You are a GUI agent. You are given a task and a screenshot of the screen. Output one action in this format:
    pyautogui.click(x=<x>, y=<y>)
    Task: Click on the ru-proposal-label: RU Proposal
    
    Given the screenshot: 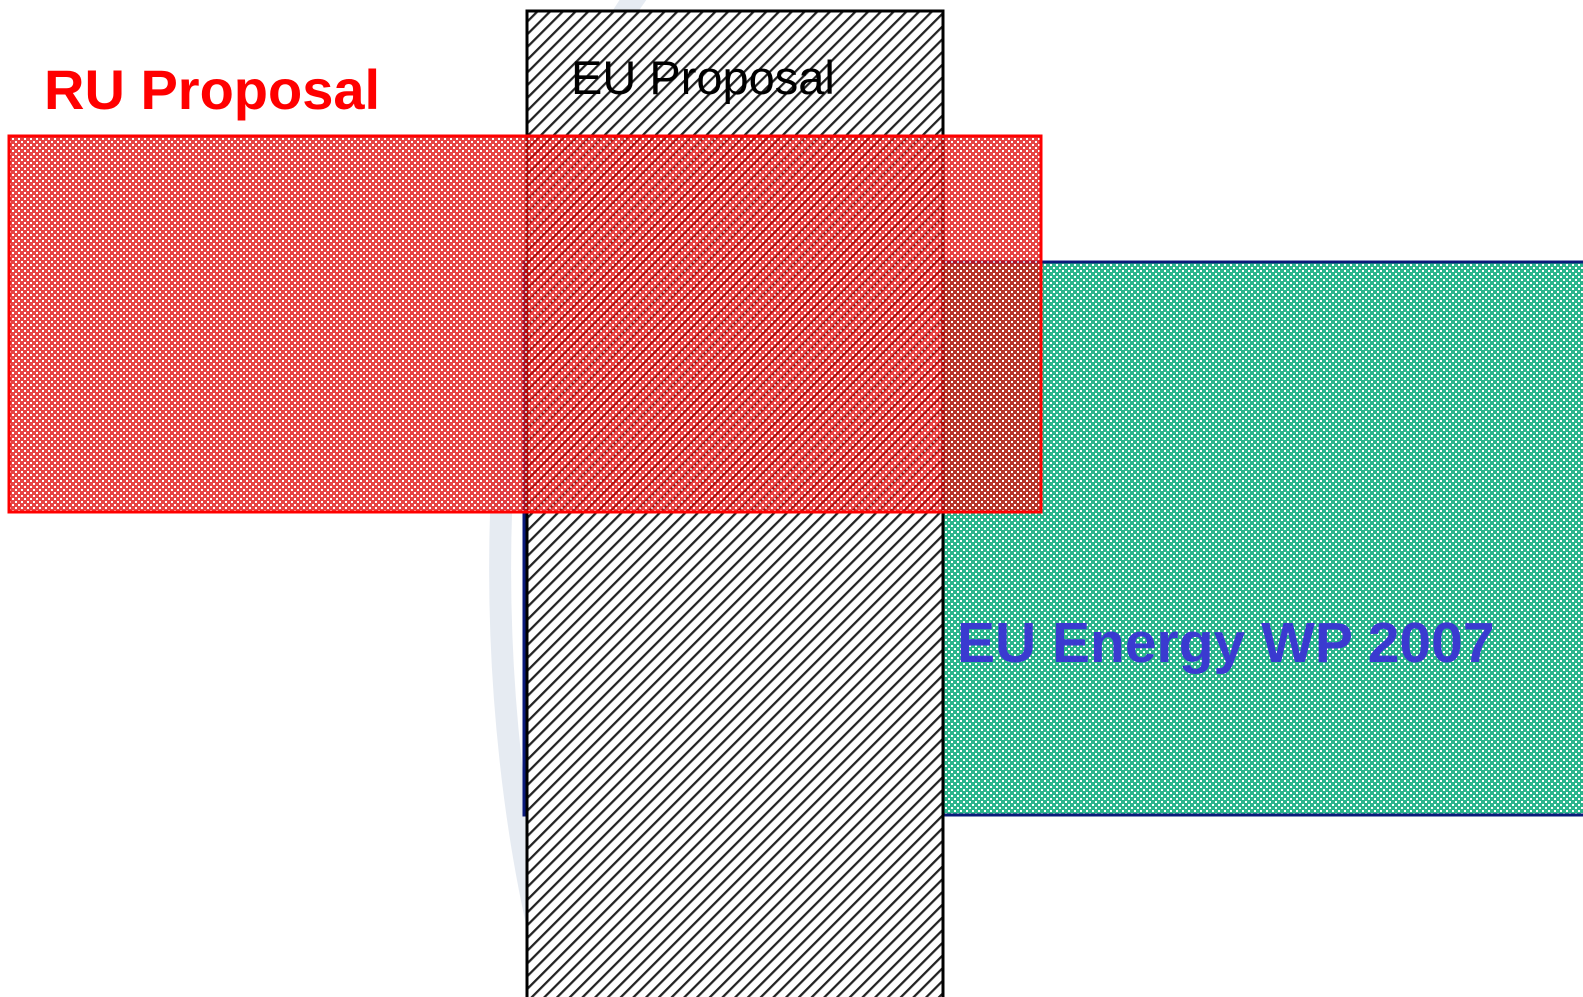 What is the action you would take?
    pyautogui.click(x=212, y=89)
    